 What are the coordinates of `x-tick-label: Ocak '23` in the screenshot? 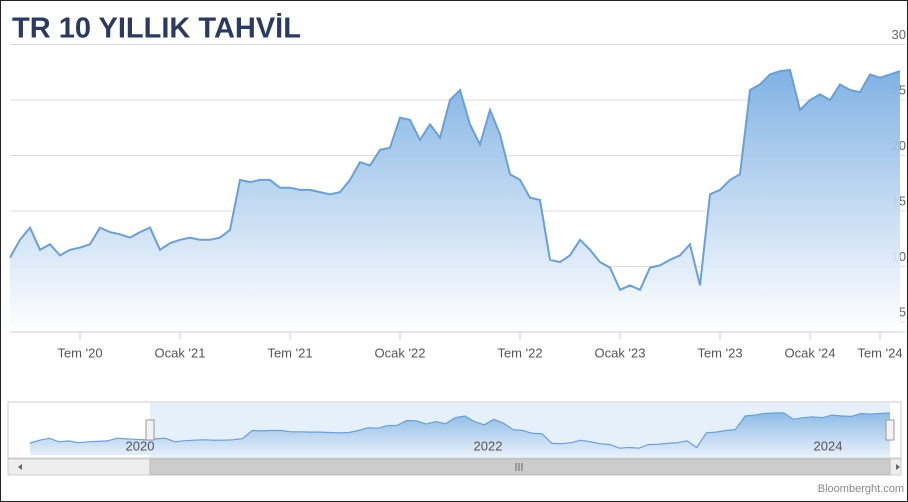 It's located at (620, 352).